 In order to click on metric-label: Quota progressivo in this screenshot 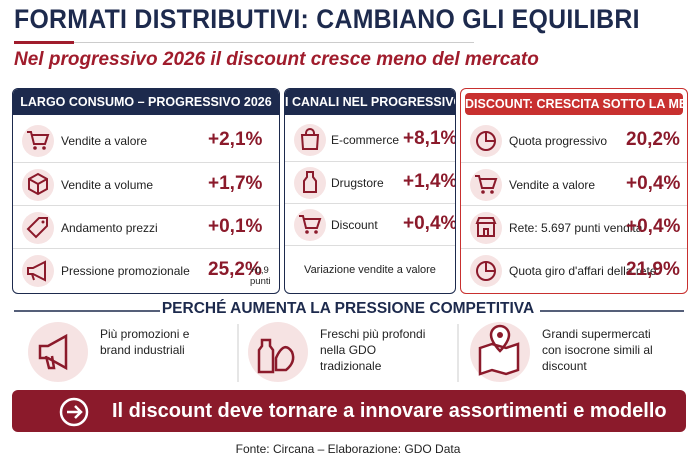, I will do `click(558, 140)`.